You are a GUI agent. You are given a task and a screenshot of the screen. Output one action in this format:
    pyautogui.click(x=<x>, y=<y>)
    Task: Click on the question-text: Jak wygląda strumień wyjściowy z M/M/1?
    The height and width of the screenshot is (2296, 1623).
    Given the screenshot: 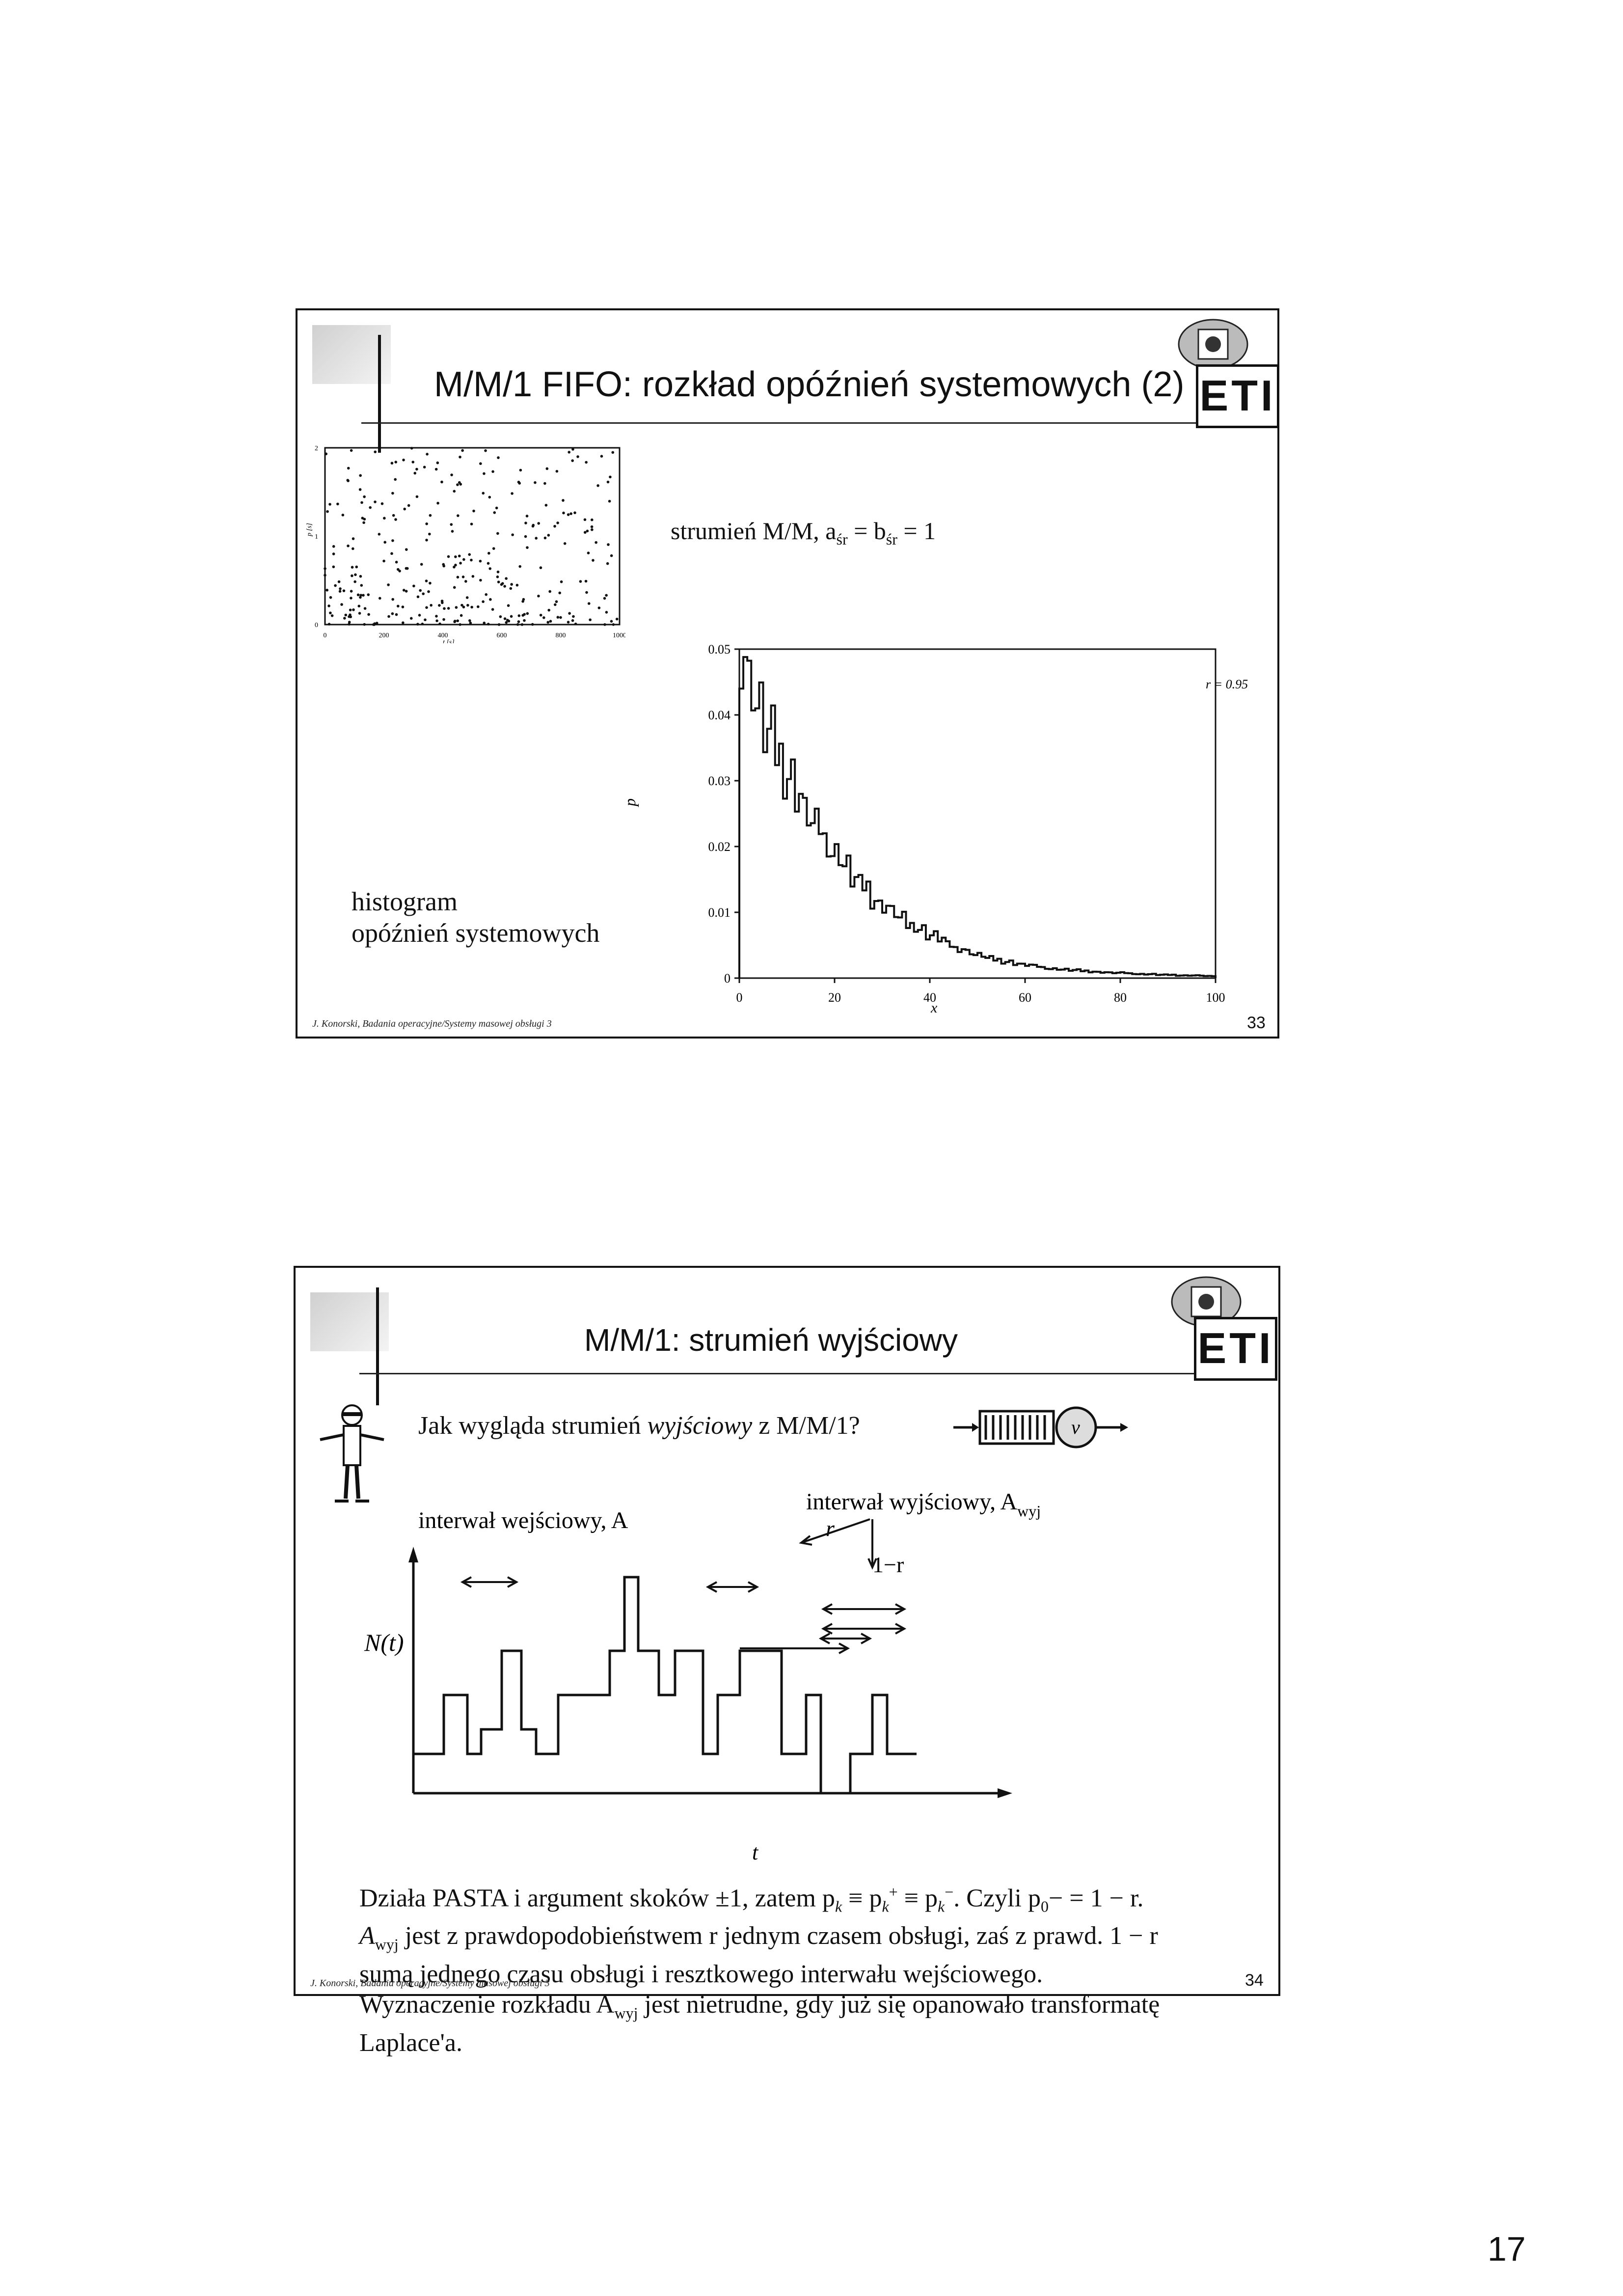 What is the action you would take?
    pyautogui.click(x=639, y=1425)
    